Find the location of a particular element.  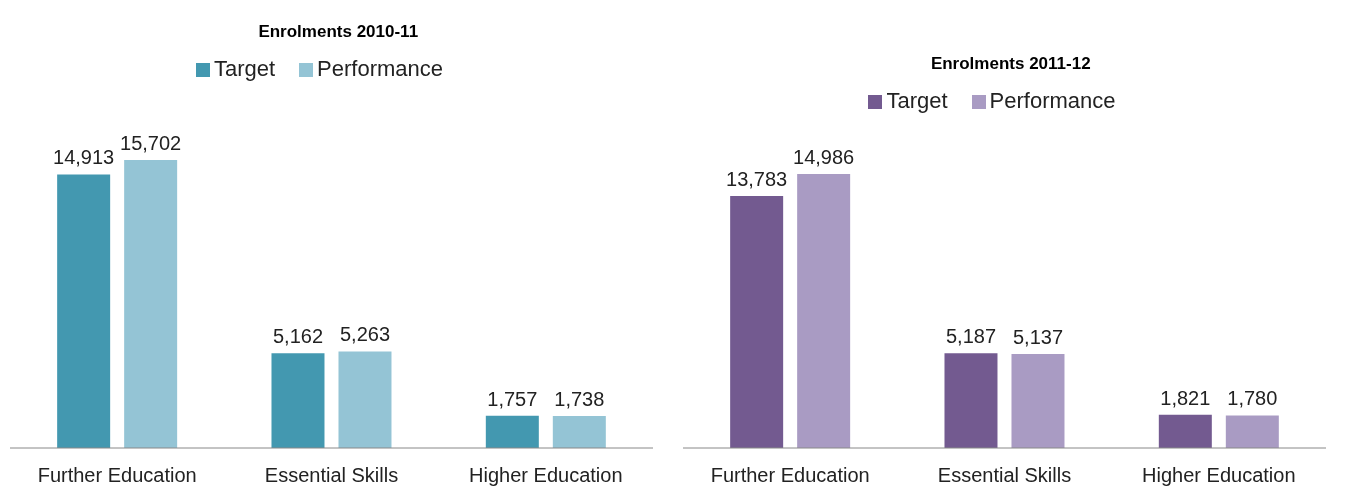

data-label: 14,986 is located at coordinates (823, 157).